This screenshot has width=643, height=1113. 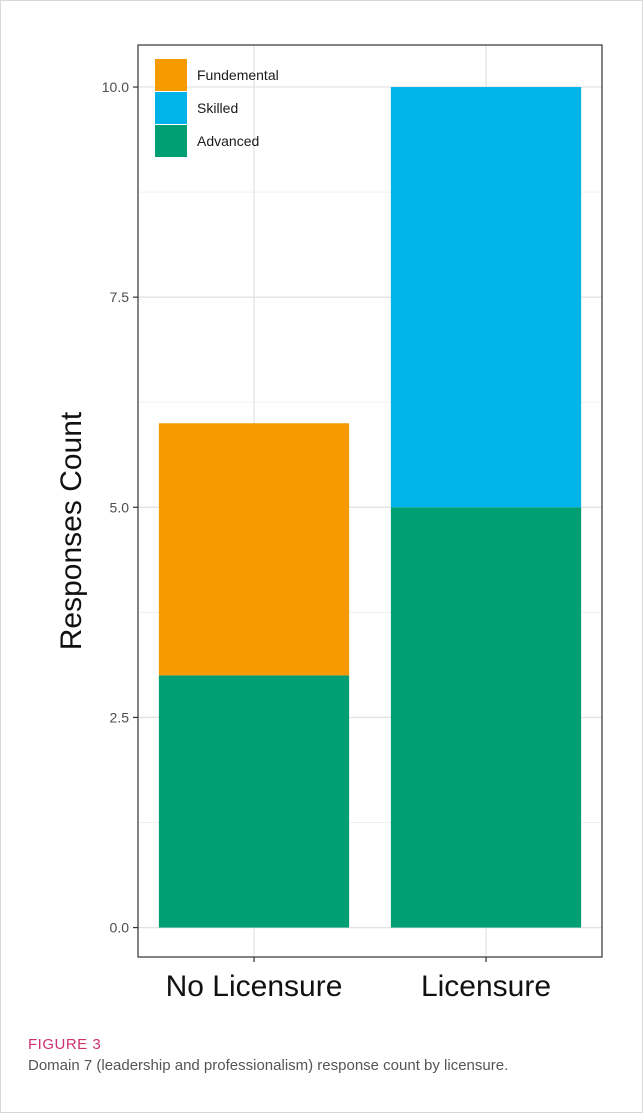 What do you see at coordinates (115, 87) in the screenshot?
I see `y-tick-label: 10.0` at bounding box center [115, 87].